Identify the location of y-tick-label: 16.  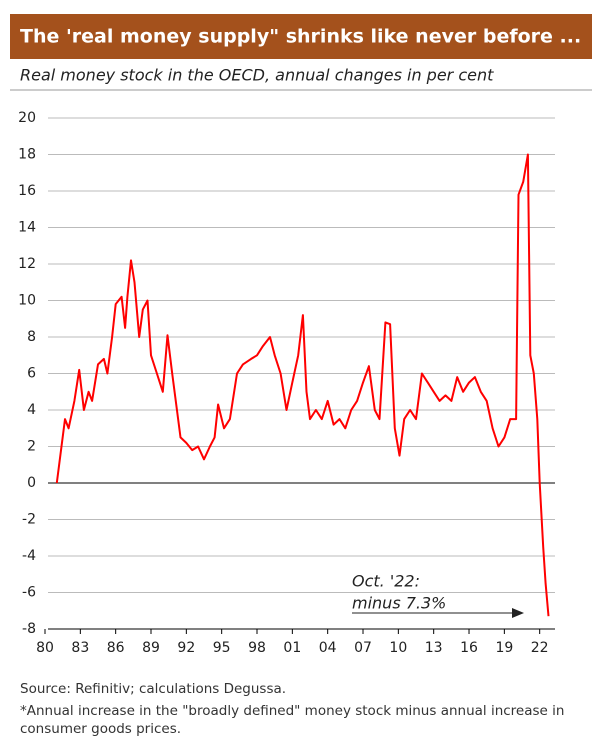
(27, 191).